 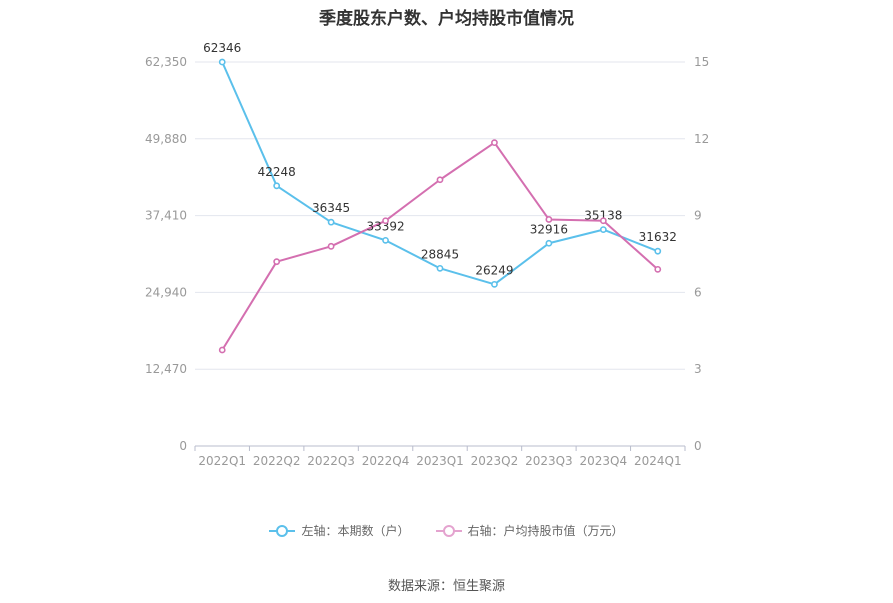 I want to click on right-axis-tick-label: 6, so click(x=698, y=292).